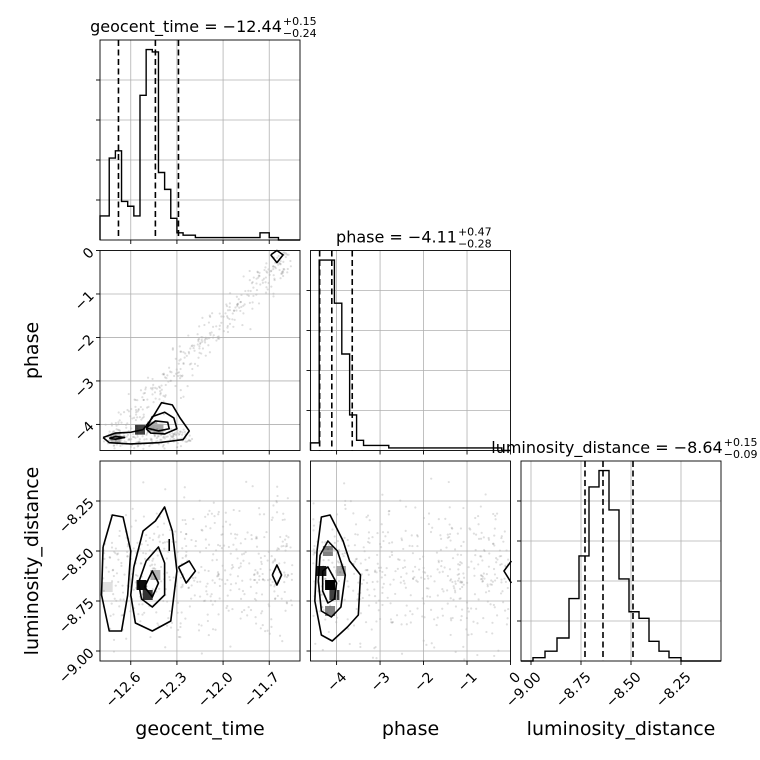  I want to click on x-tick-label: −12.3, so click(170, 690).